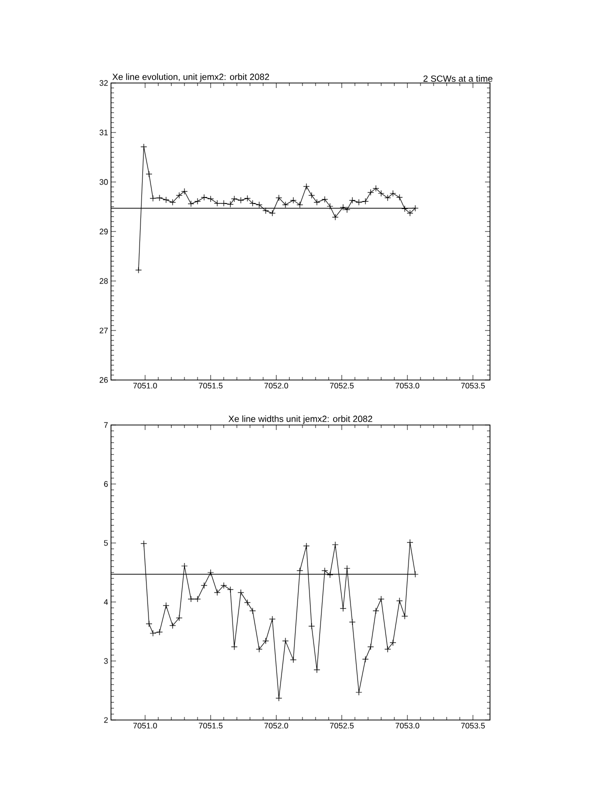 The image size is (612, 792). I want to click on chart-subtitle: 2 SCWs at a time, so click(457, 78).